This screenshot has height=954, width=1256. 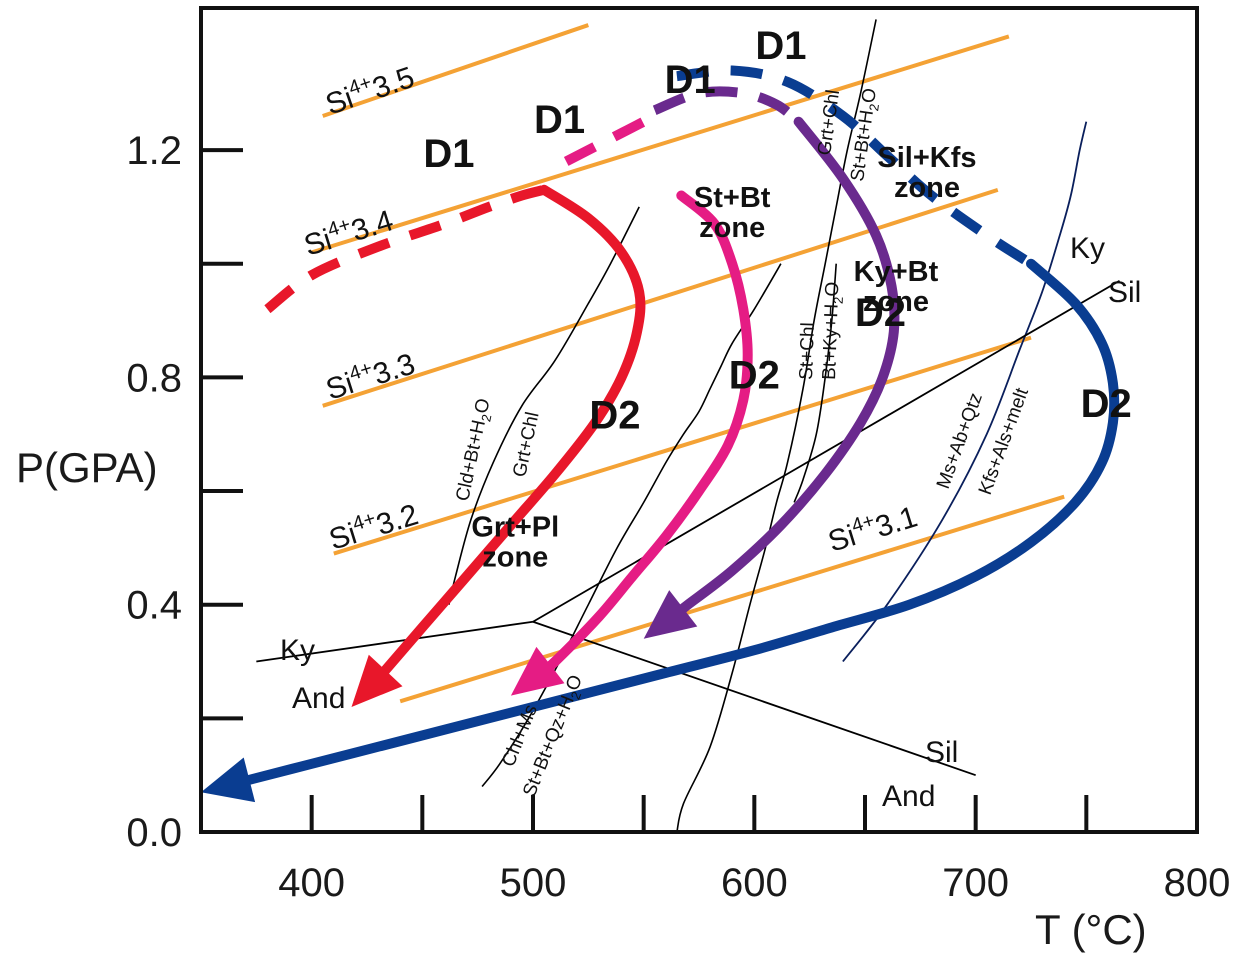 I want to click on y-tick-label: 0.8, so click(x=154, y=378).